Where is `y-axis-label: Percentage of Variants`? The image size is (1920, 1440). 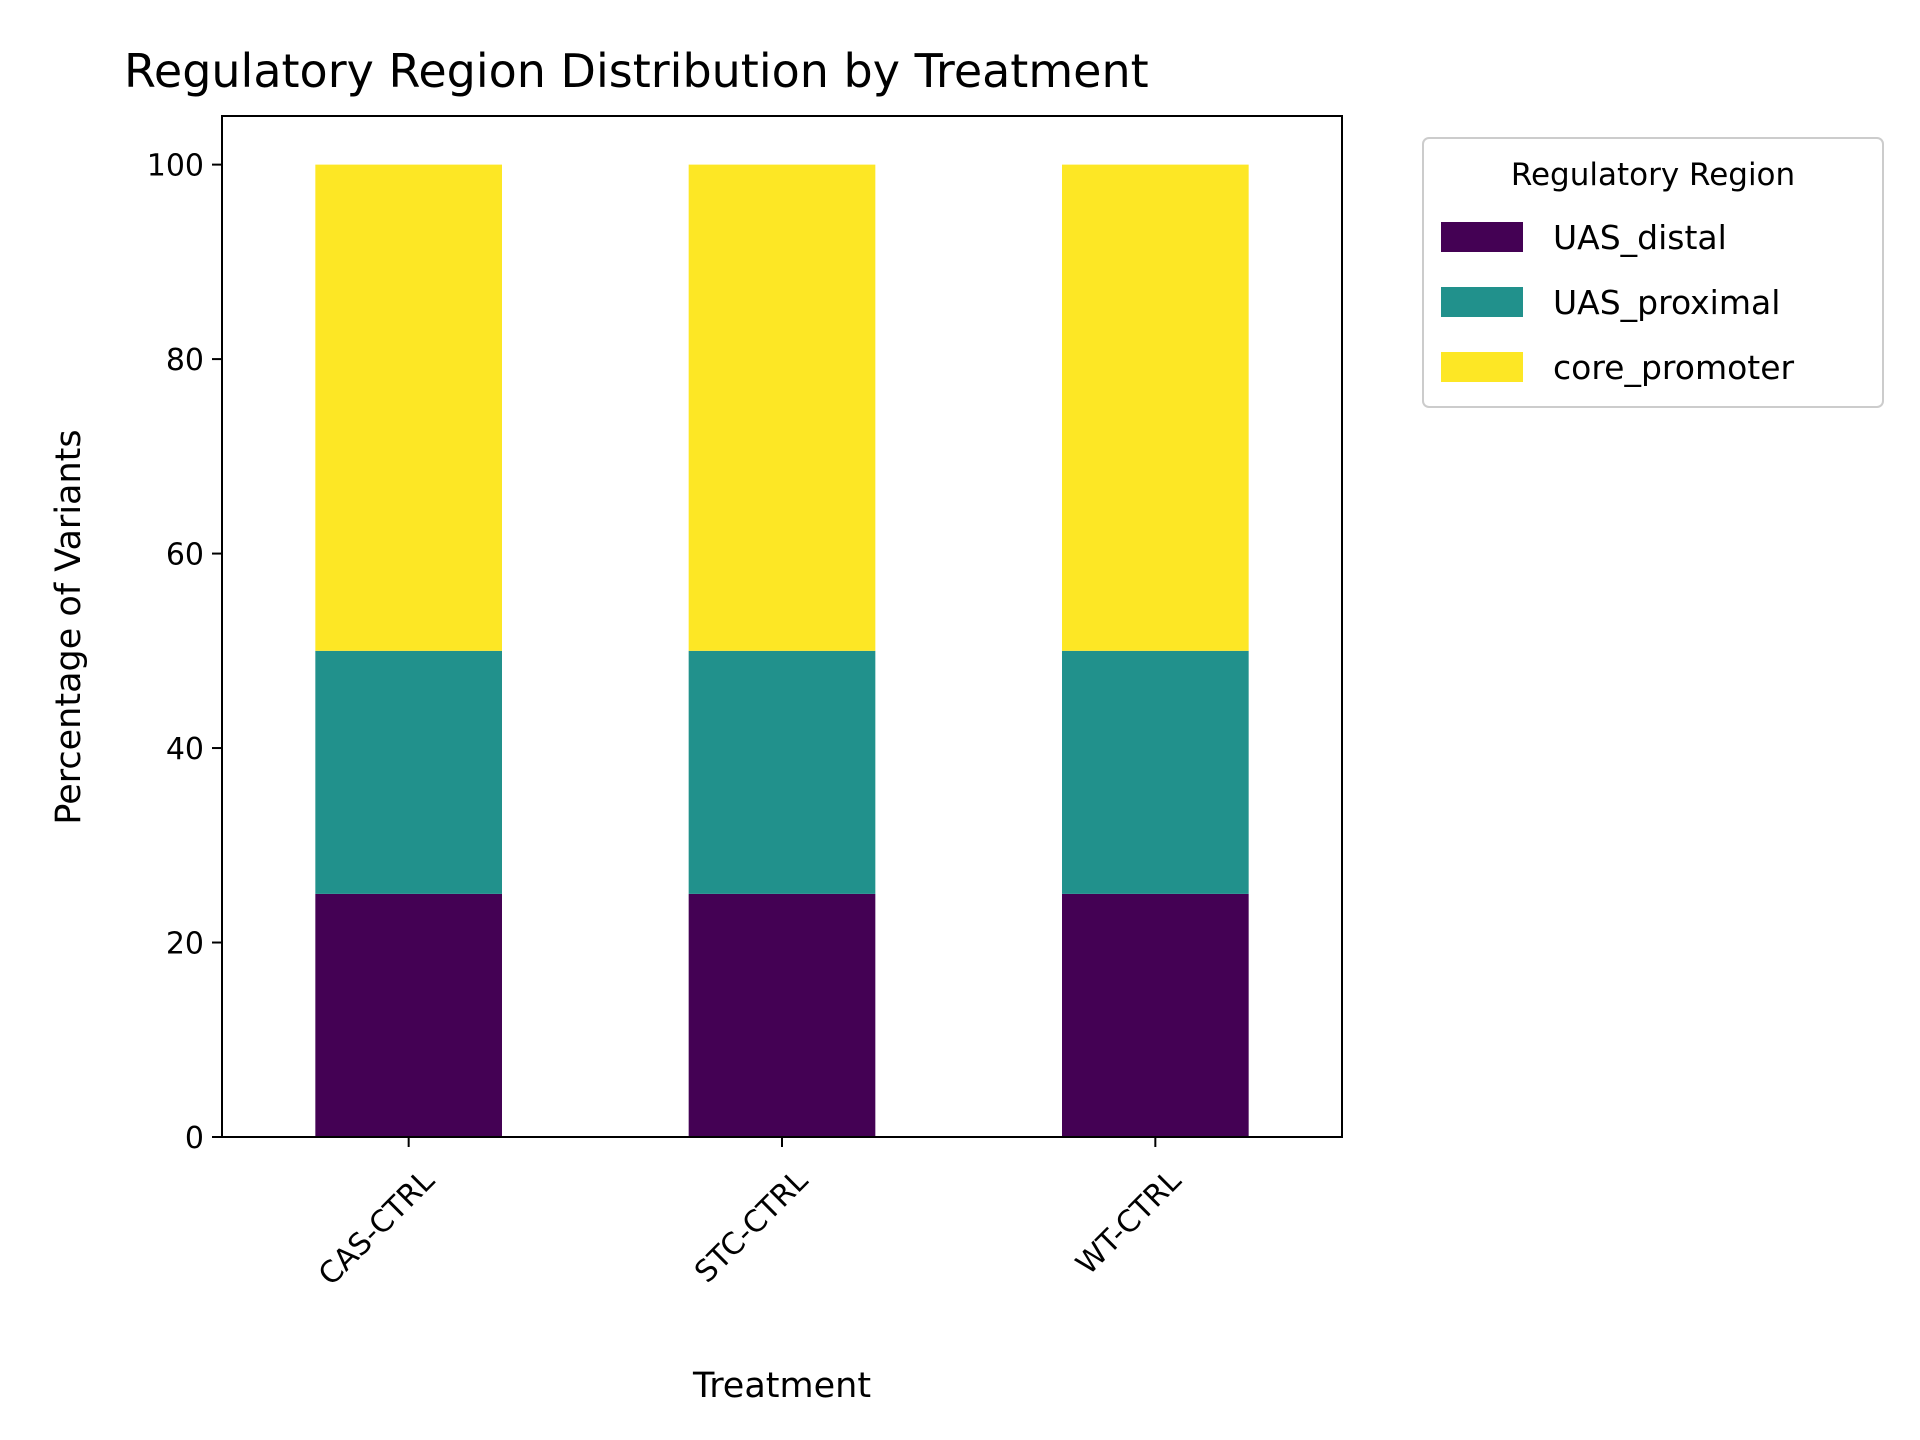 y-axis-label: Percentage of Variants is located at coordinates (69, 626).